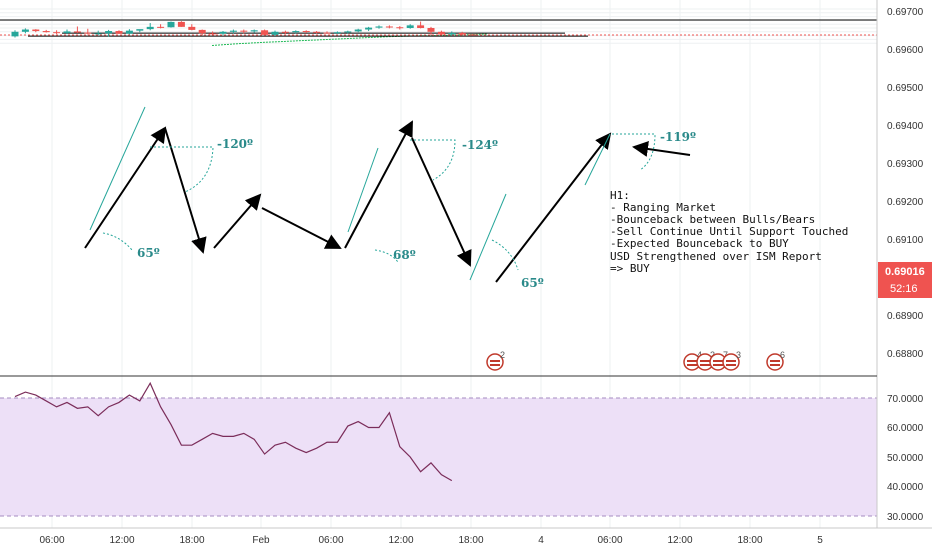 This screenshot has width=932, height=550. I want to click on price-tick: 0.69700, so click(905, 12).